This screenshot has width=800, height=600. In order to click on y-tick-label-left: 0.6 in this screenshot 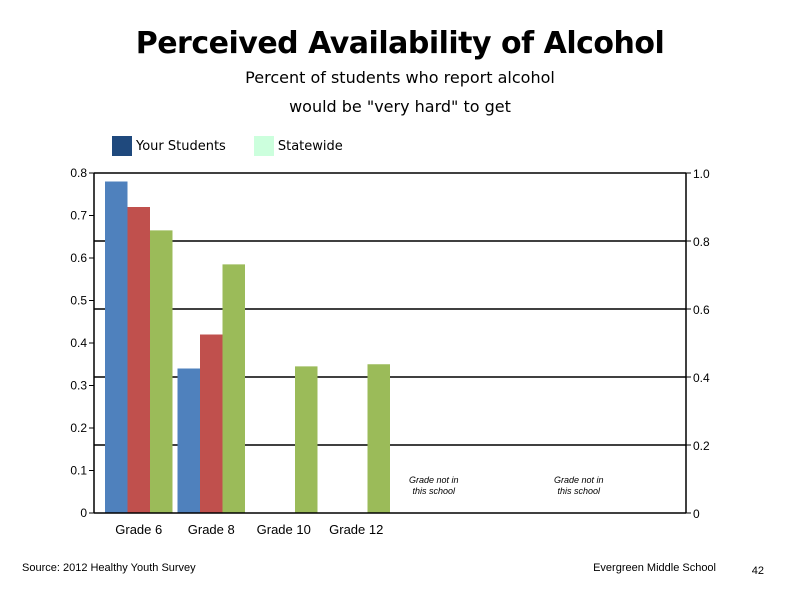, I will do `click(78, 258)`.